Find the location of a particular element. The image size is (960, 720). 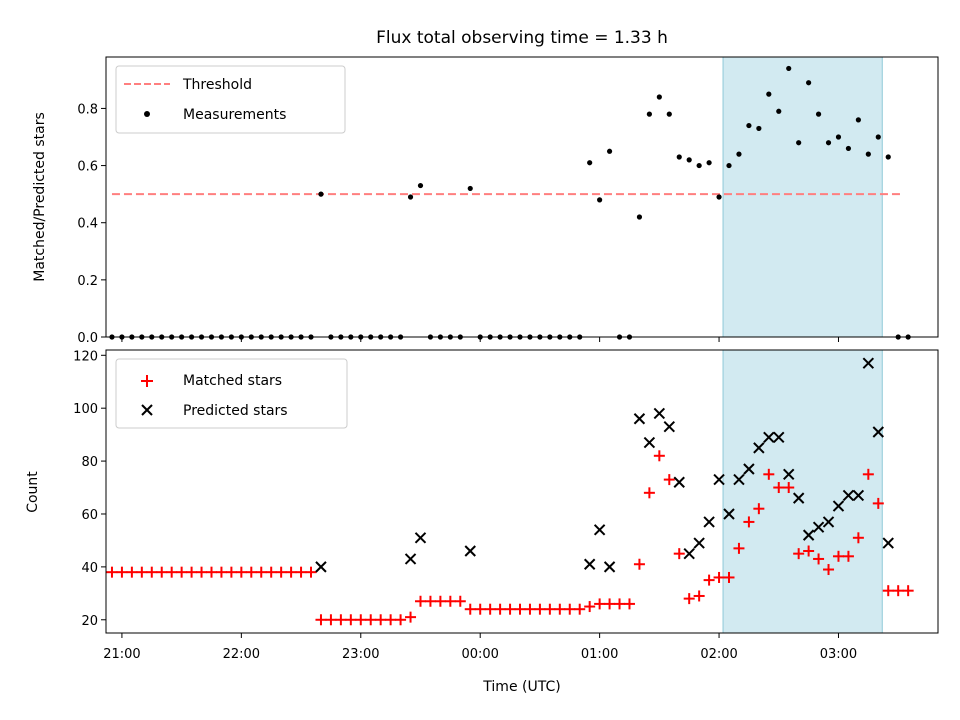

top-x-ticks is located at coordinates (480, 339).